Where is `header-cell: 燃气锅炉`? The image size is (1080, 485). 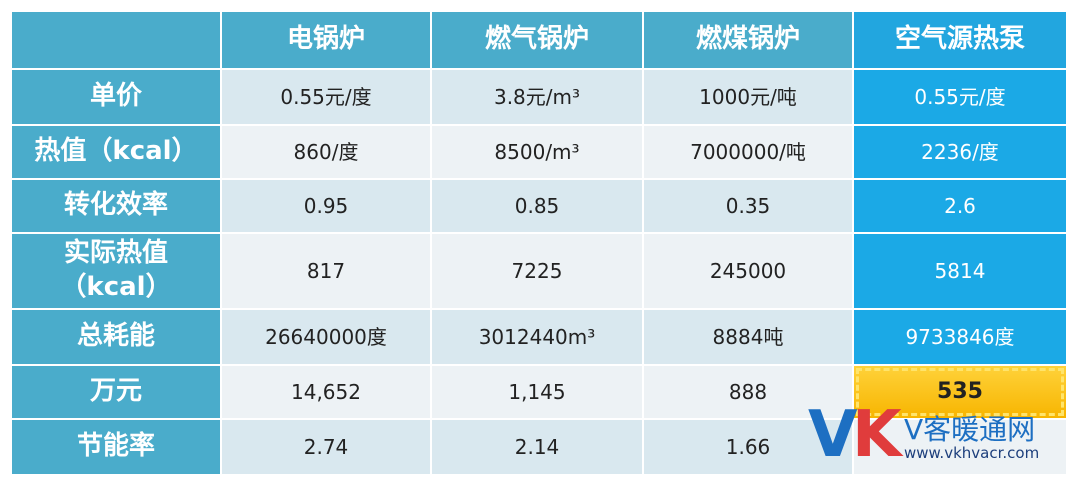 header-cell: 燃气锅炉 is located at coordinates (537, 40).